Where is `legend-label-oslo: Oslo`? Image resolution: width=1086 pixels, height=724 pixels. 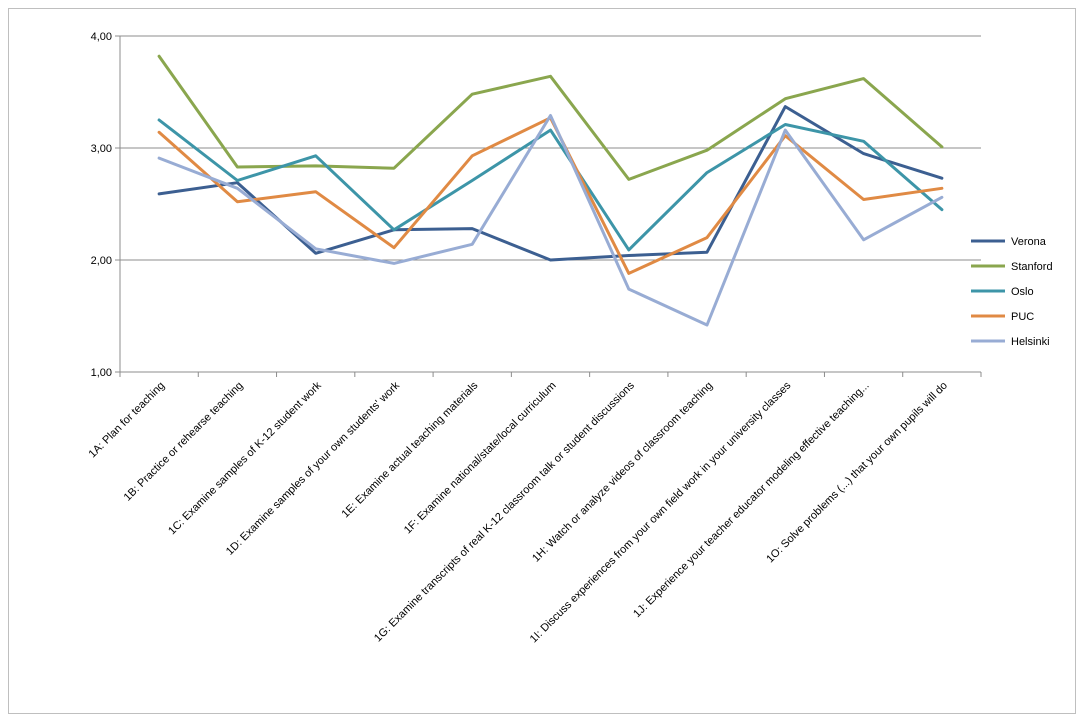
legend-label-oslo: Oslo is located at coordinates (1022, 292).